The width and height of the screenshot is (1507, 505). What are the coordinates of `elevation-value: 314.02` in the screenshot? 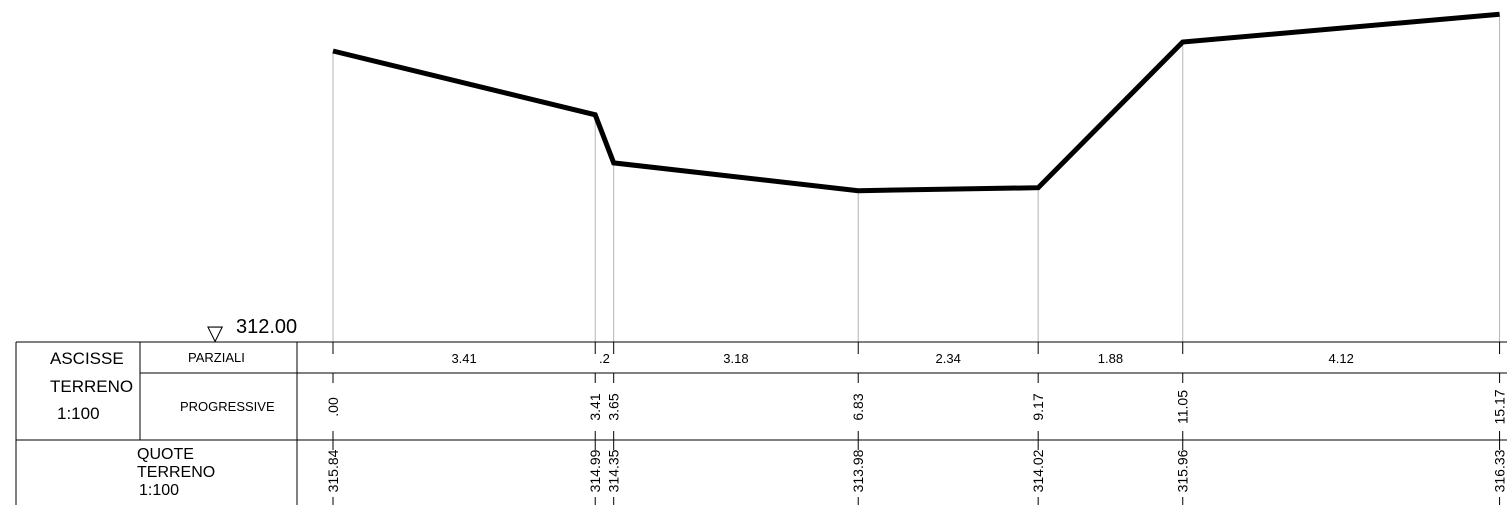 It's located at (1038, 470).